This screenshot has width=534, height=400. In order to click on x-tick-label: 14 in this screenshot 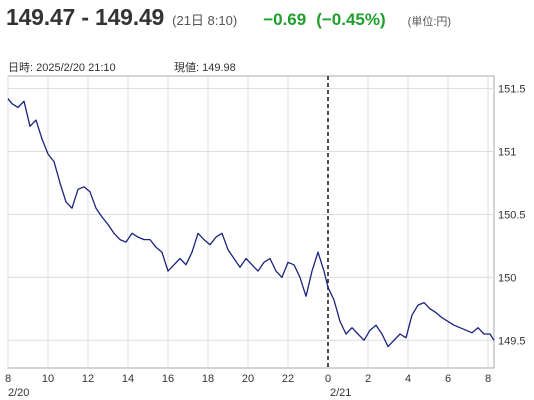, I will do `click(128, 379)`.